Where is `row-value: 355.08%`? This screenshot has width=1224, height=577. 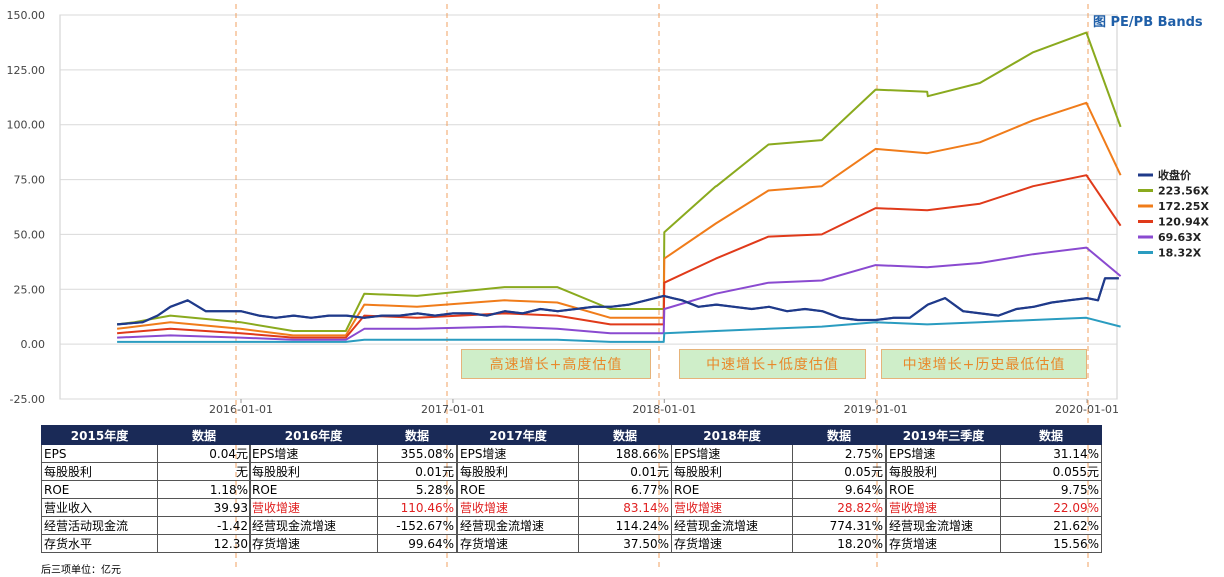
row-value: 355.08% is located at coordinates (417, 453).